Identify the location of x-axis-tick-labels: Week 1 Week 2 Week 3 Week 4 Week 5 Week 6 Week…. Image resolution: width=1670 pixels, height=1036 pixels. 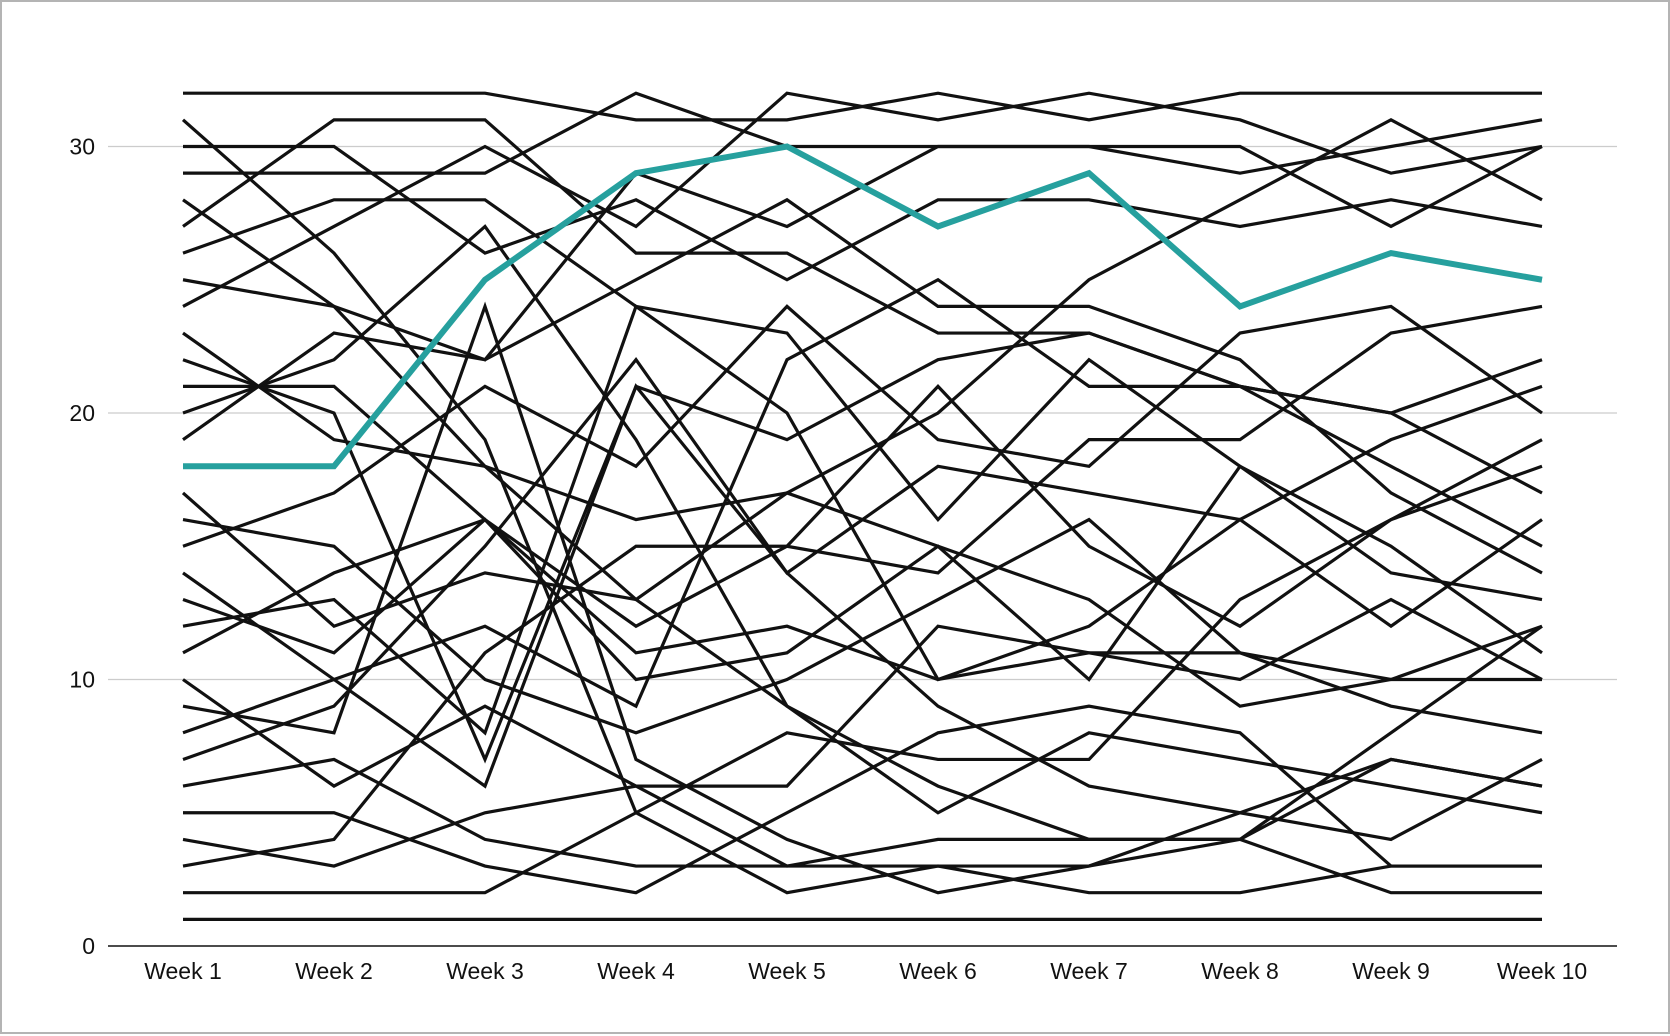
(865, 971).